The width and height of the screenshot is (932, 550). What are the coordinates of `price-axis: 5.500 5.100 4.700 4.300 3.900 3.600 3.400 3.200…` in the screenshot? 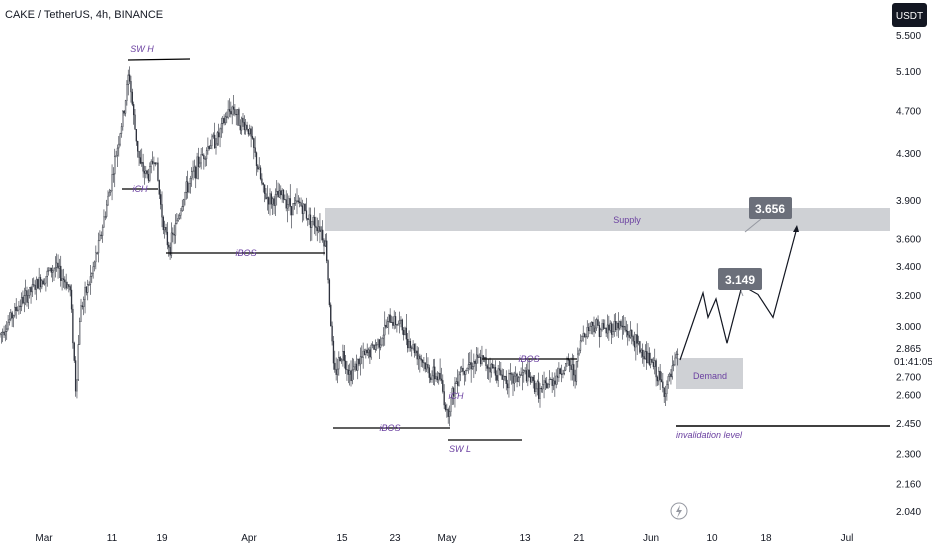 It's located at (908, 274).